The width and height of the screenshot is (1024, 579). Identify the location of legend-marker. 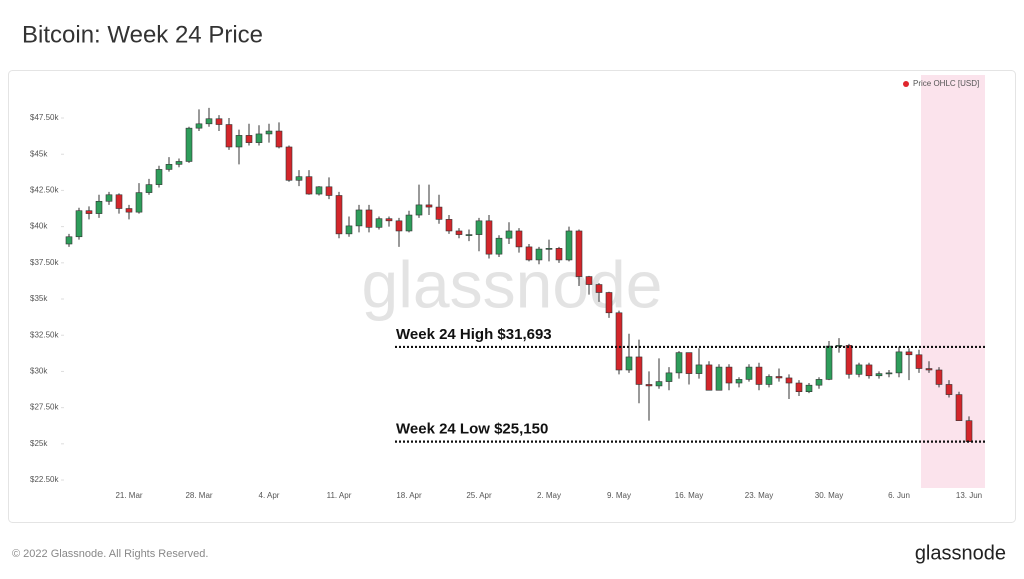
(906, 84).